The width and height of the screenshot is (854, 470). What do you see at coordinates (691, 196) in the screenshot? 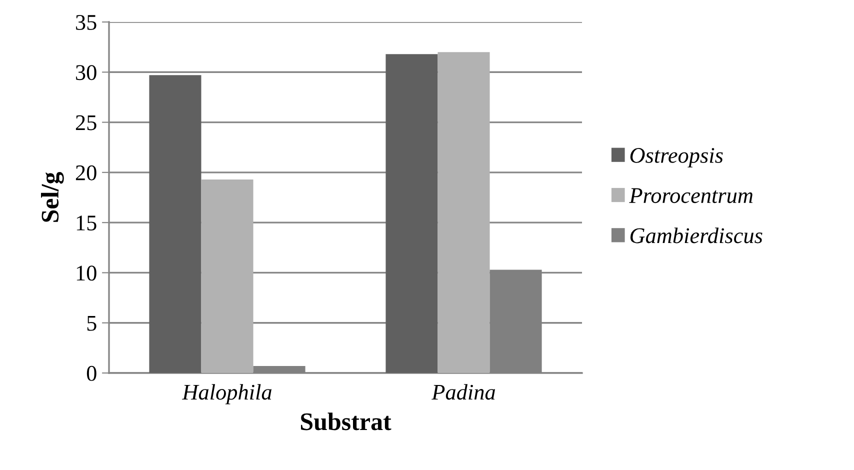
I see `legend-label: Prorocentrum` at bounding box center [691, 196].